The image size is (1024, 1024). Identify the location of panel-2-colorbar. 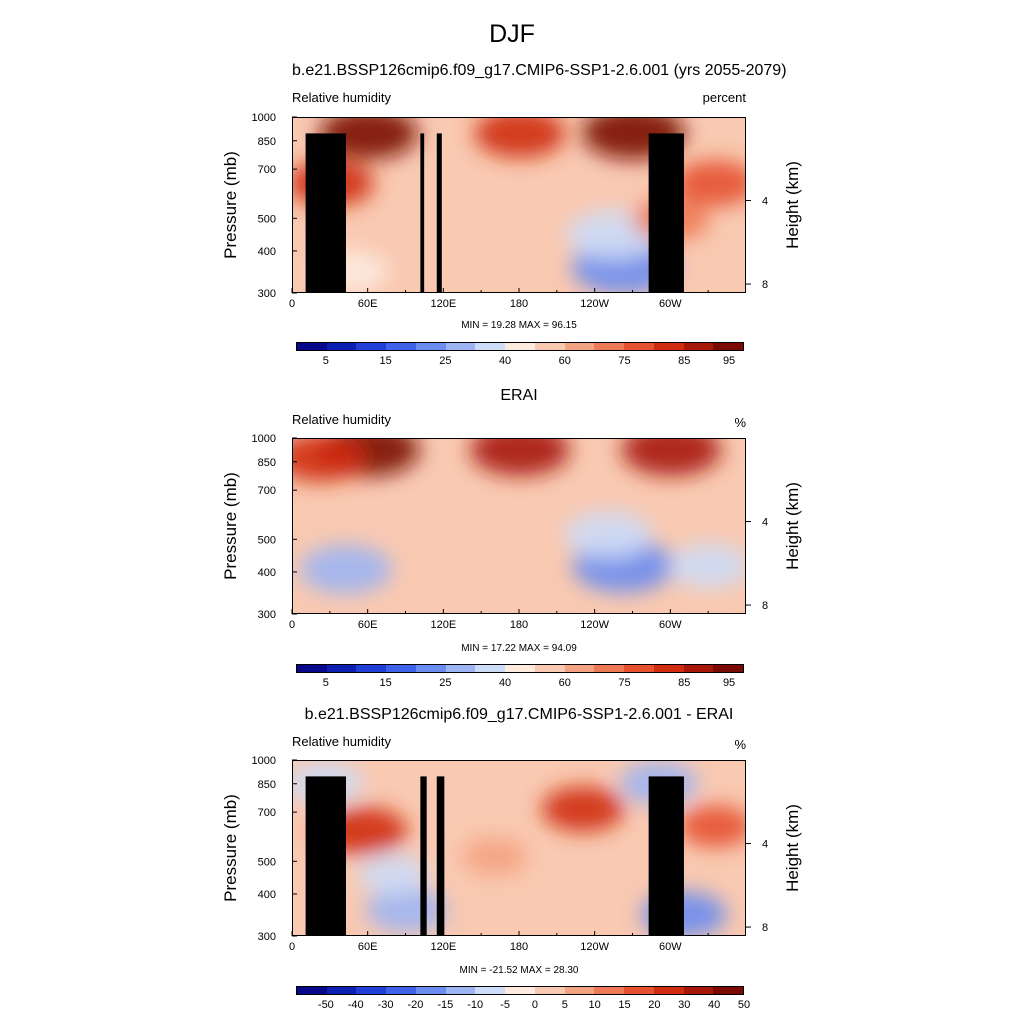
(520, 668).